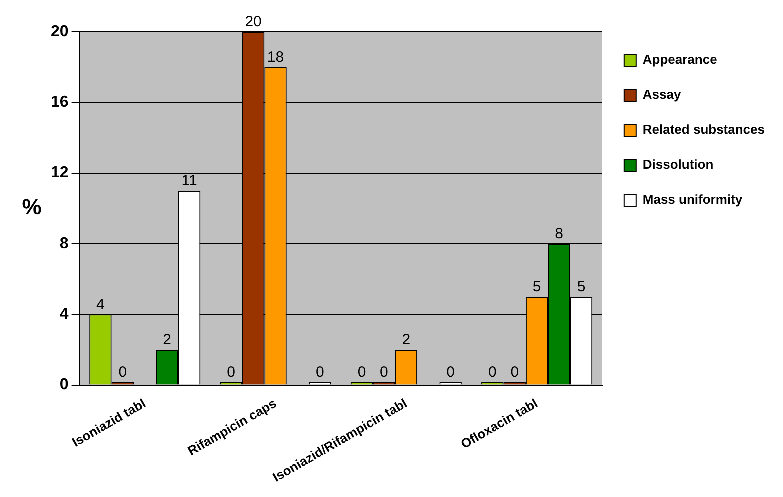 This screenshot has width=783, height=497. What do you see at coordinates (253, 22) in the screenshot?
I see `data-label: 20` at bounding box center [253, 22].